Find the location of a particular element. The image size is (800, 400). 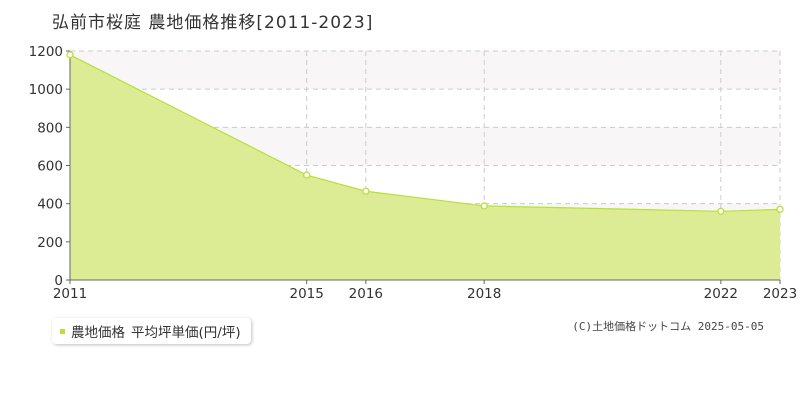

legend: 農地価格 平均坪単価(円/坪) is located at coordinates (151, 331).